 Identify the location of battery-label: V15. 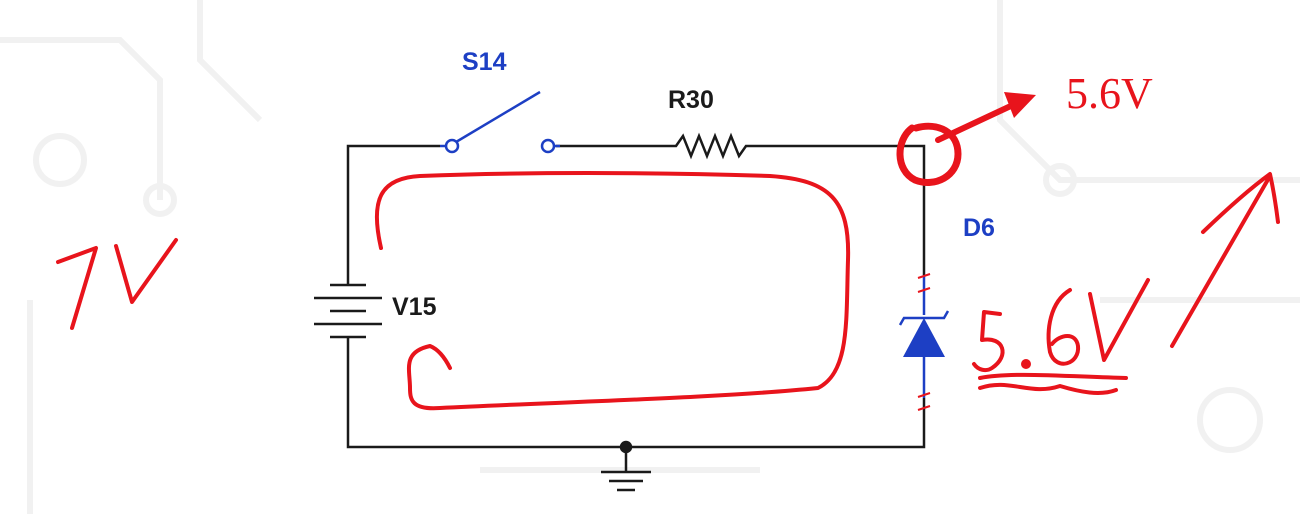
(414, 307).